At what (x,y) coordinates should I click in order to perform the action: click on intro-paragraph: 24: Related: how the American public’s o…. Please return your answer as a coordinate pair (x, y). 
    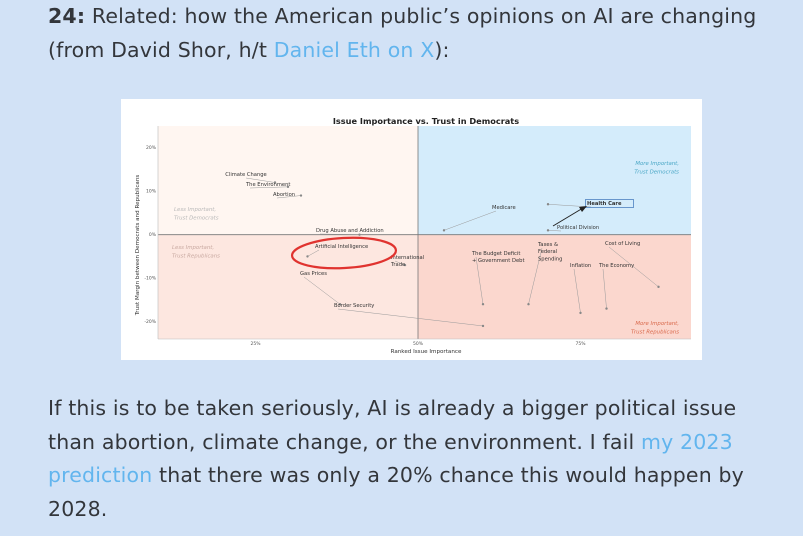
    Looking at the image, I should click on (413, 33).